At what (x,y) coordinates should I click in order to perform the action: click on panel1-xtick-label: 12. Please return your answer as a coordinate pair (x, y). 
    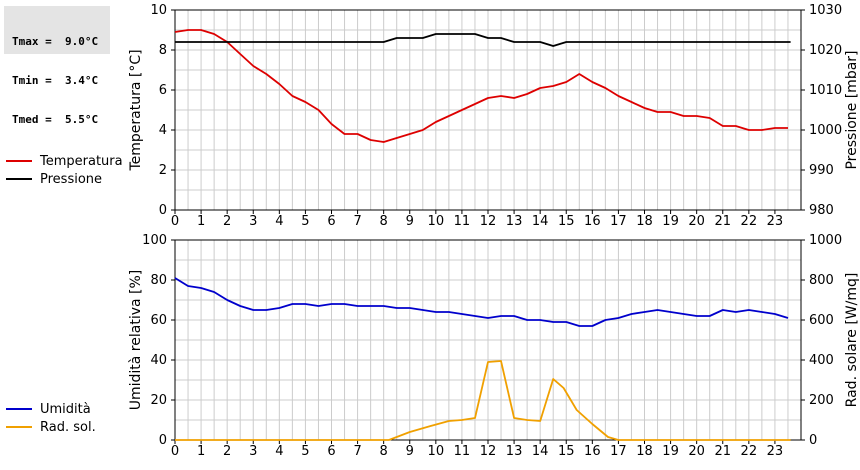
    Looking at the image, I should click on (488, 221).